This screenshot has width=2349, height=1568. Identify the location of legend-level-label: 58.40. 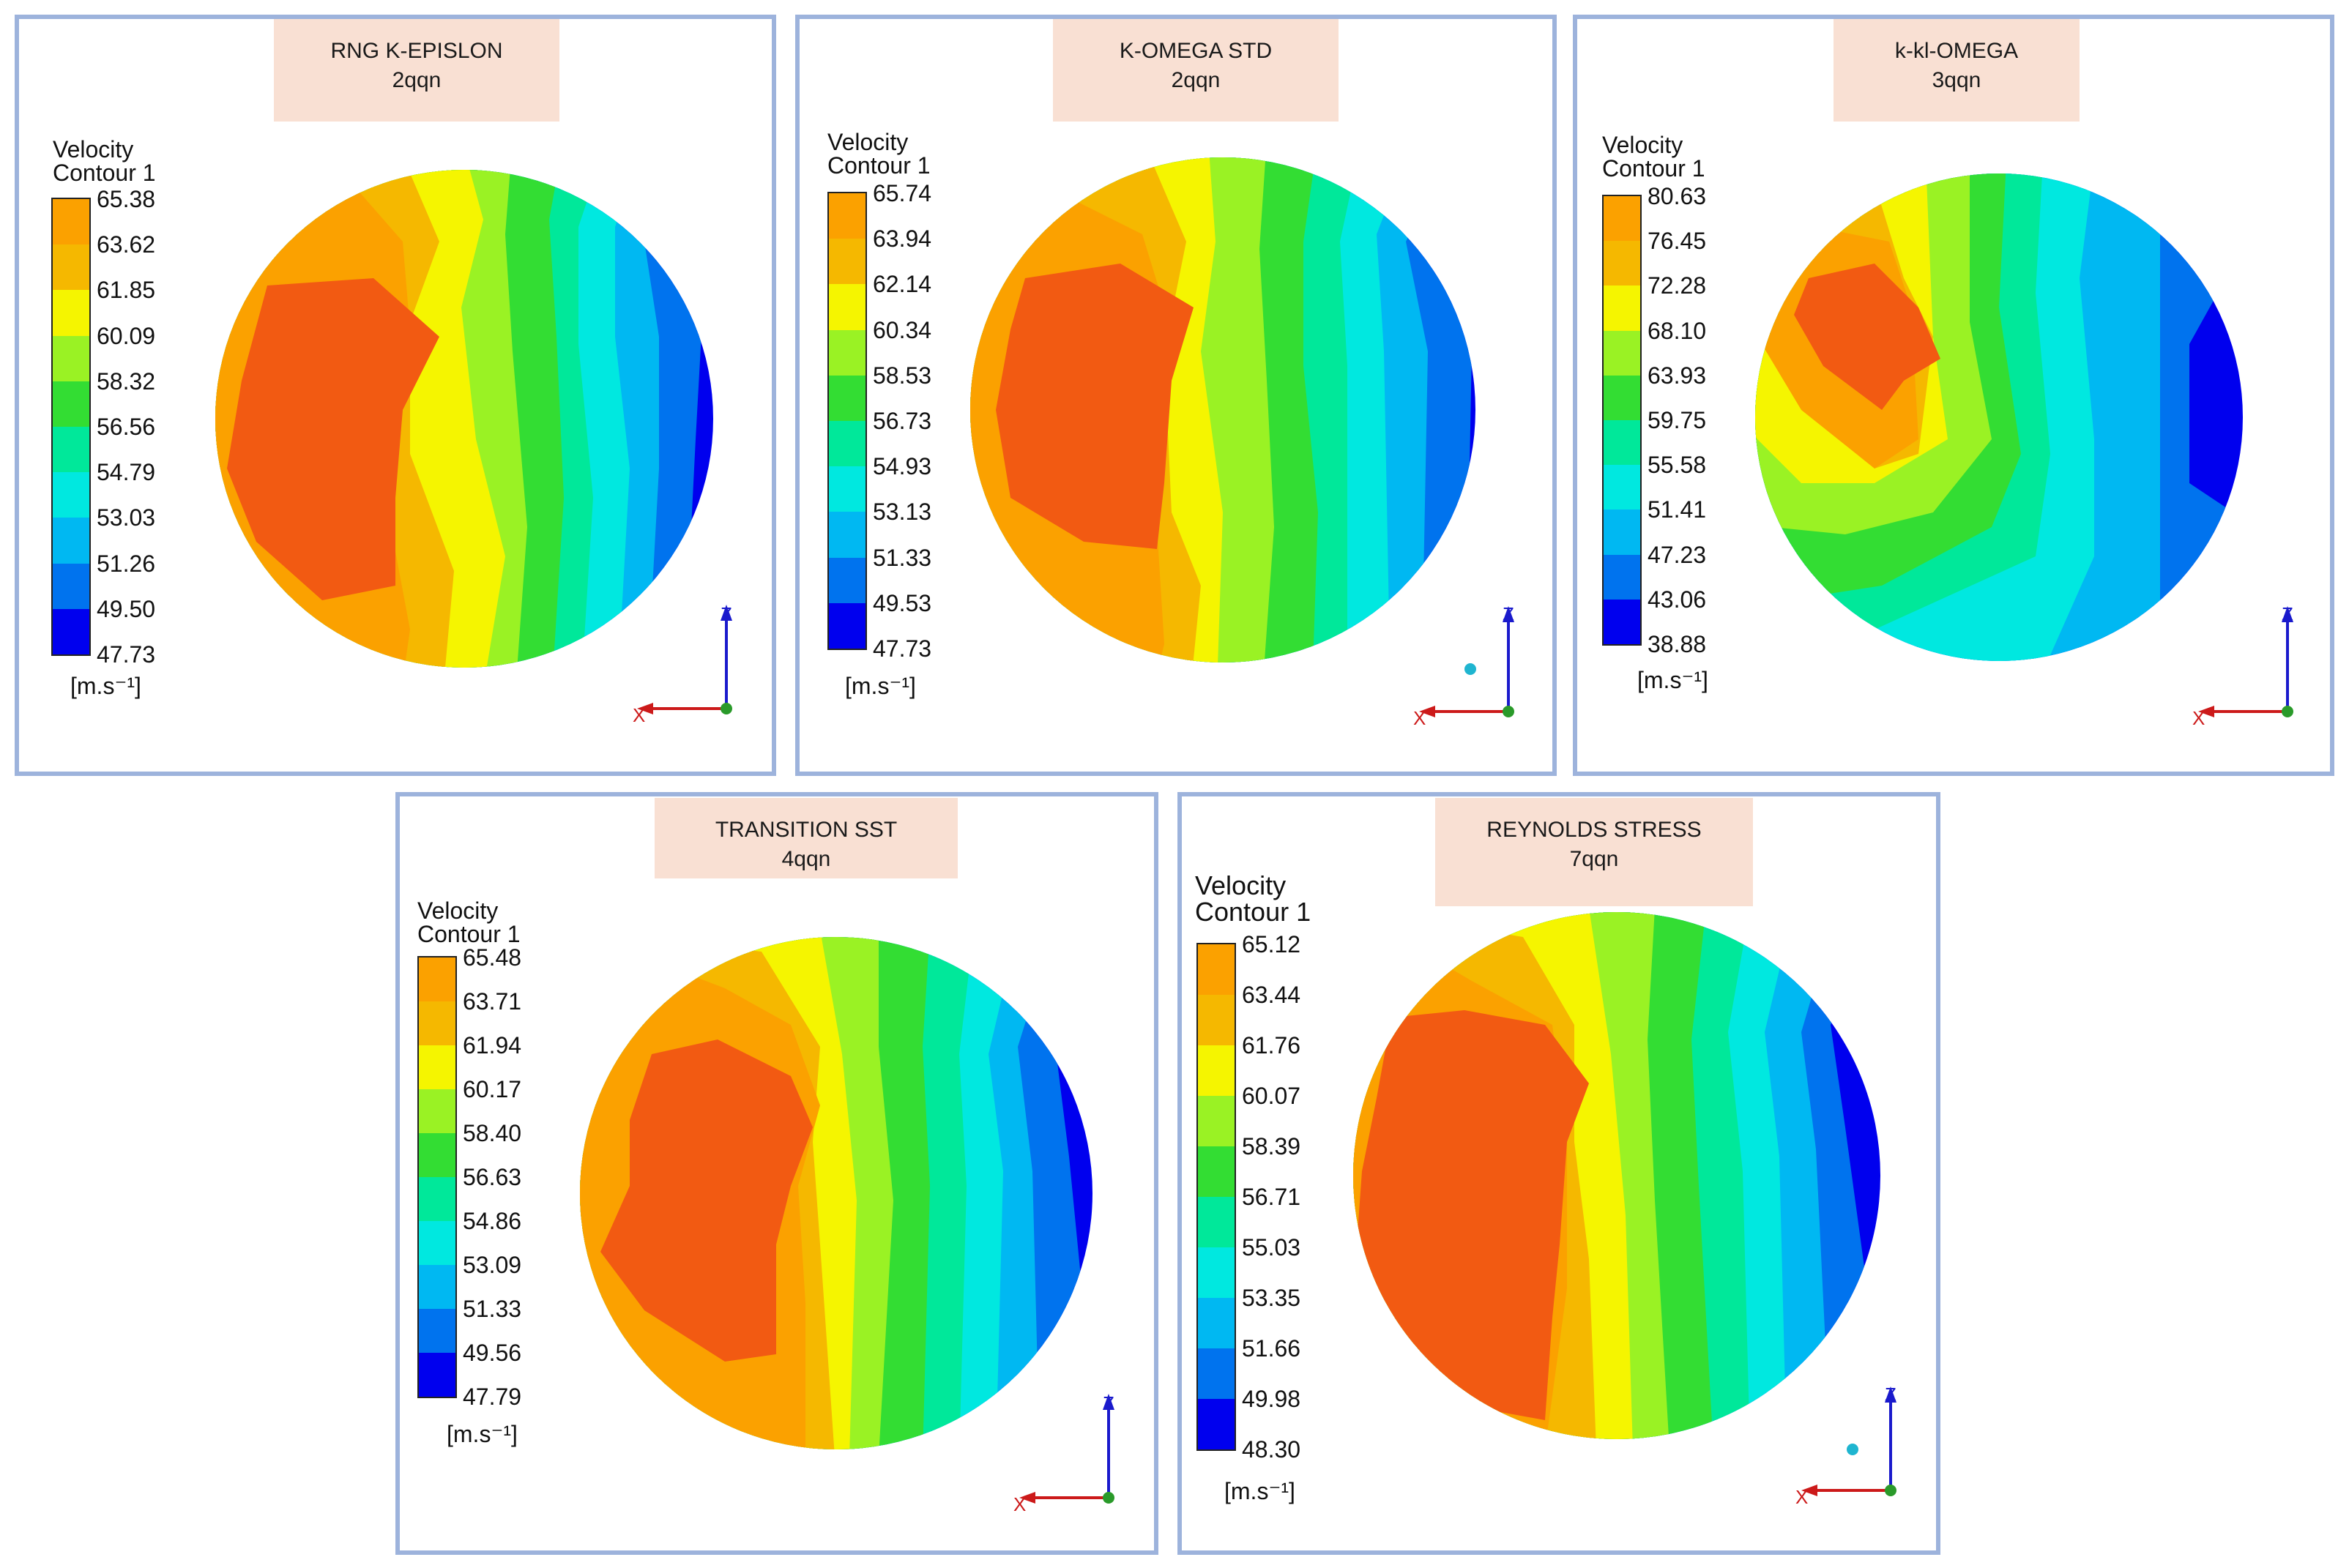
(492, 1133).